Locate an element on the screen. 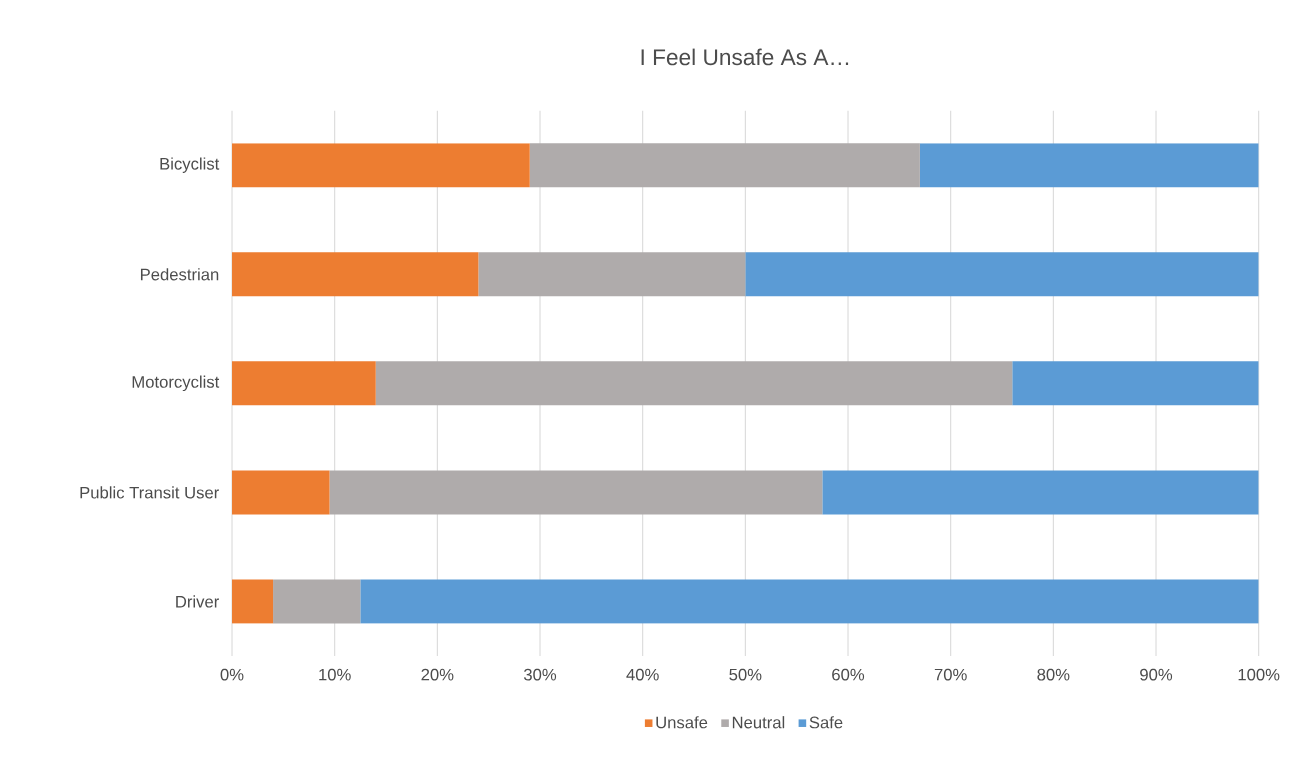 The width and height of the screenshot is (1312, 773). y-tick-label: Motorcyclist is located at coordinates (176, 383).